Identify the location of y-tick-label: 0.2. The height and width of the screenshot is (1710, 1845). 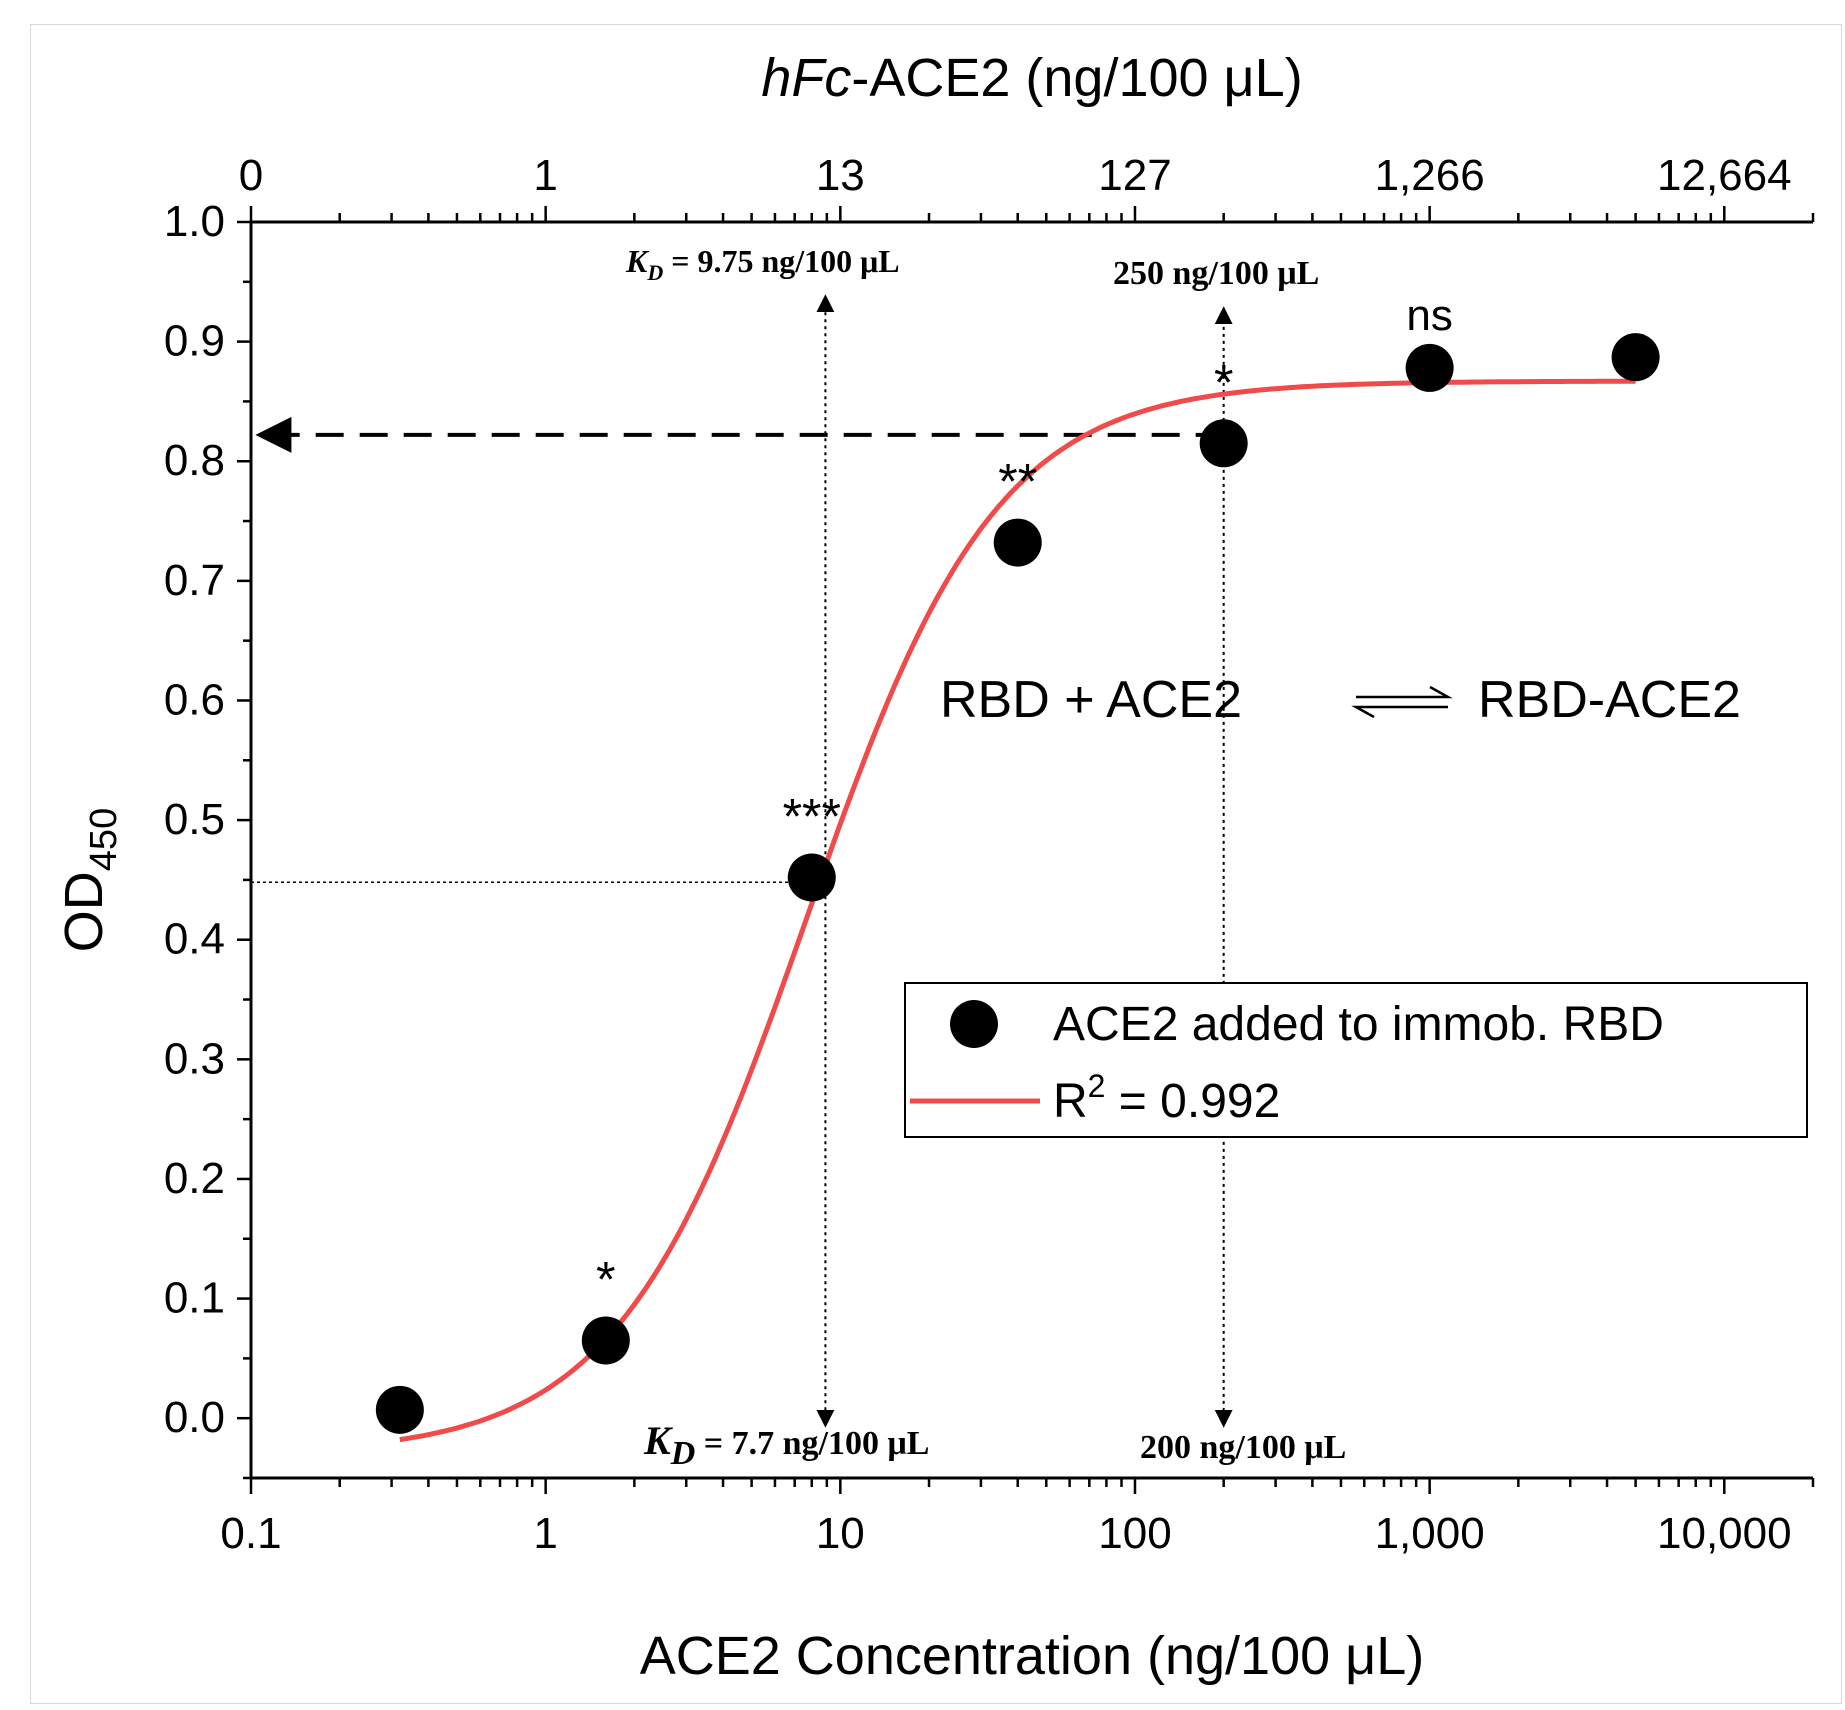
(194, 1178).